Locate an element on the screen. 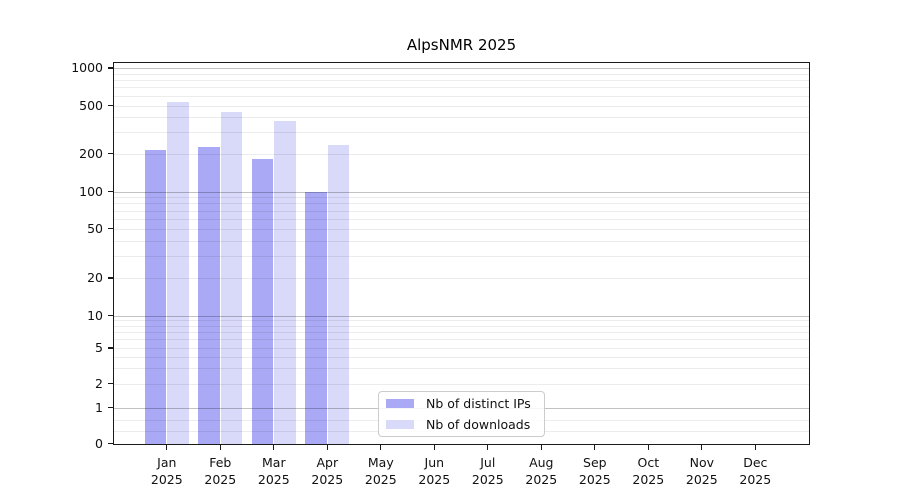  legend-item-distinct-ips: Nb of distinct IPs is located at coordinates (461, 404).